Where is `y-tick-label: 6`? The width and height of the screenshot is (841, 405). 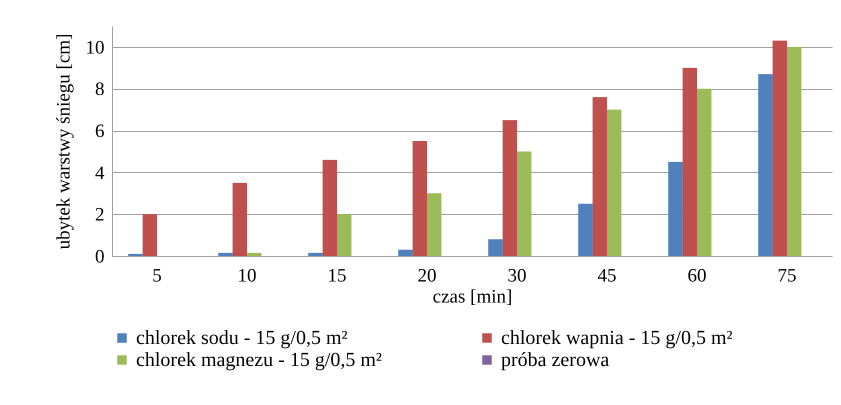
y-tick-label: 6 is located at coordinates (99, 131).